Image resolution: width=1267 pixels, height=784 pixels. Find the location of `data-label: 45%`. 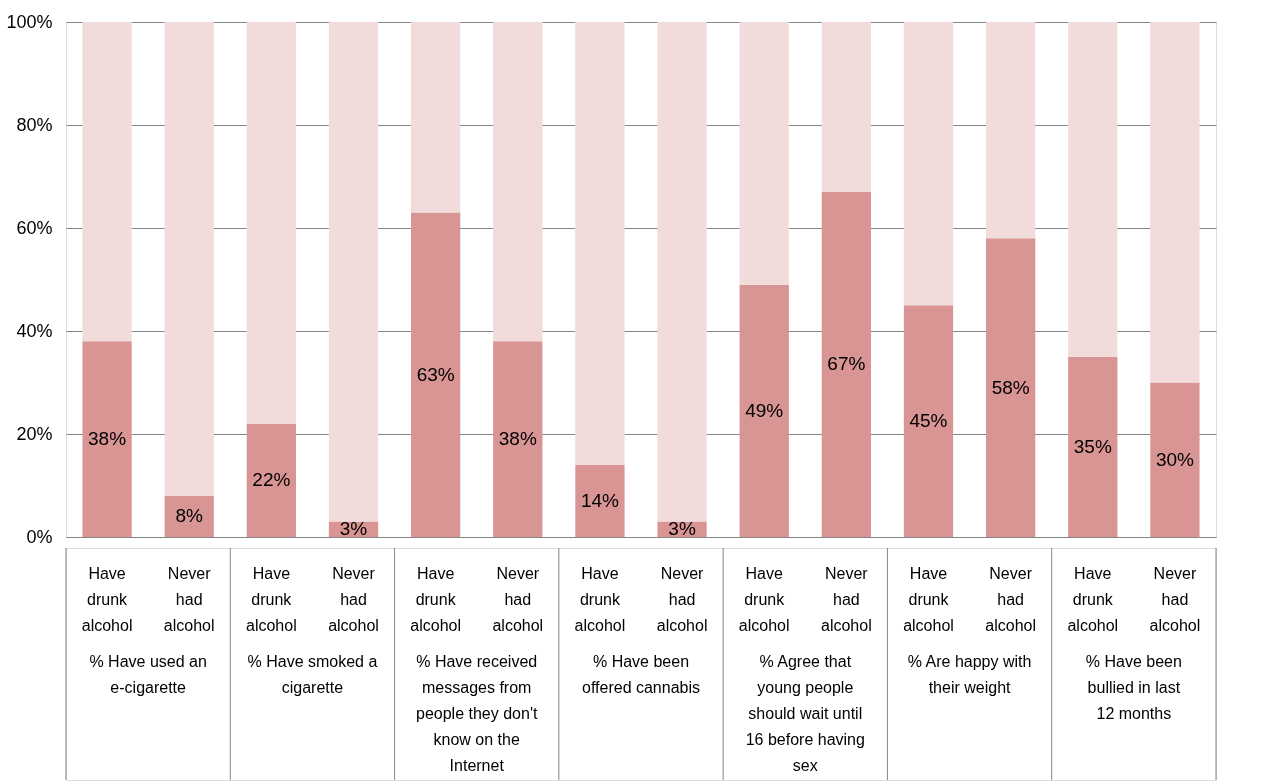

data-label: 45% is located at coordinates (928, 421).